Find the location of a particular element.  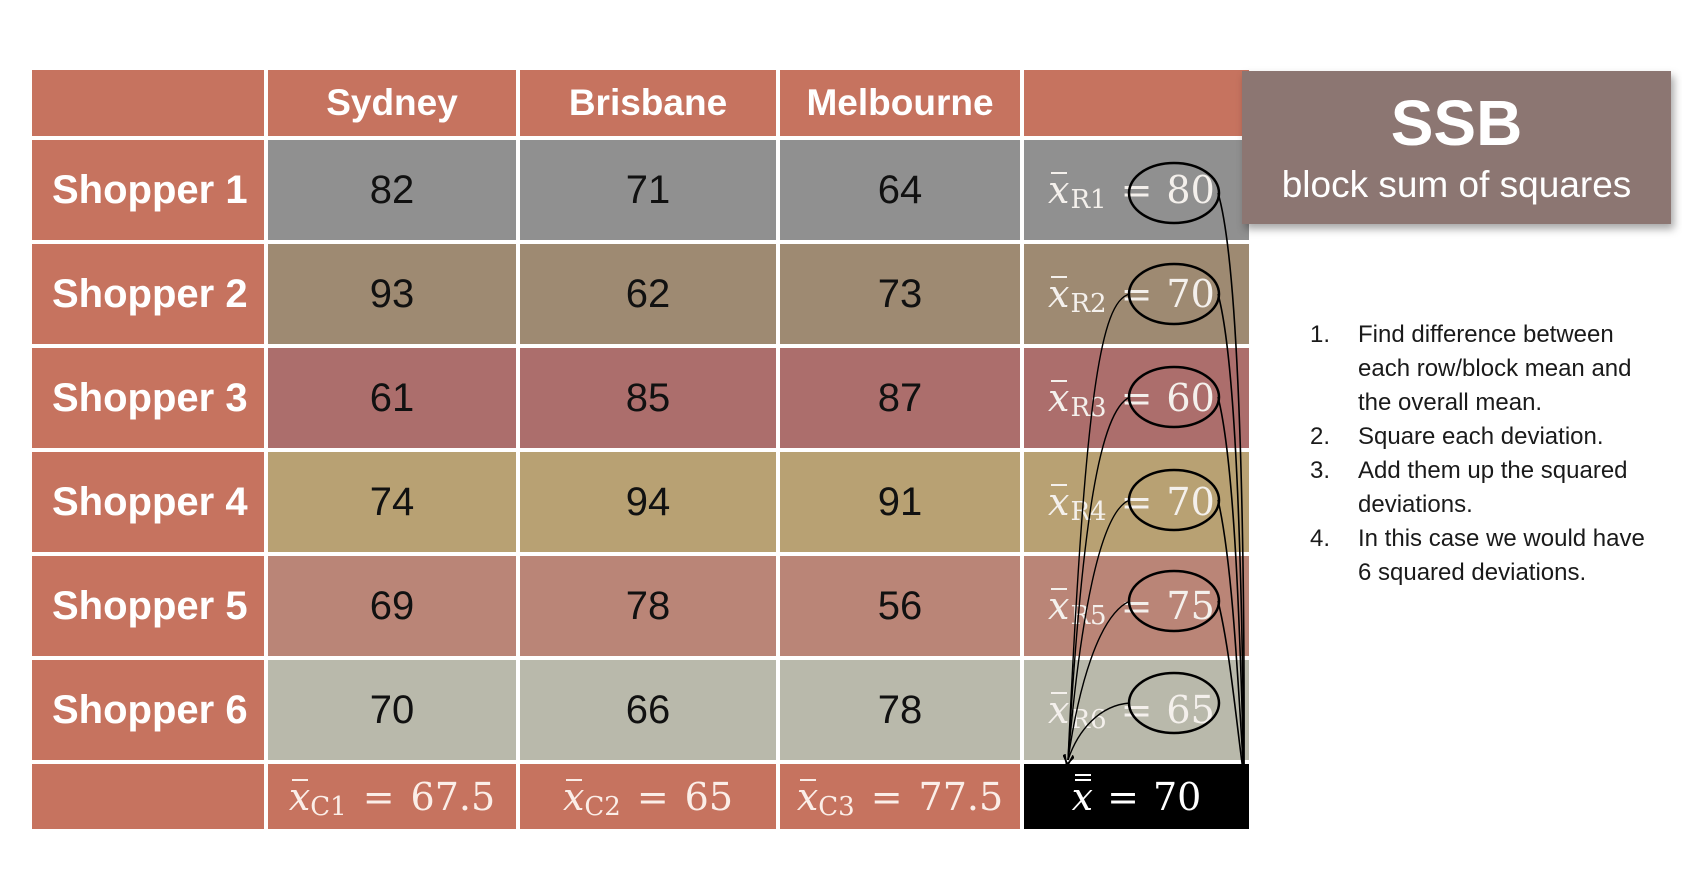

grand-mean-value: 70 is located at coordinates (1177, 796).